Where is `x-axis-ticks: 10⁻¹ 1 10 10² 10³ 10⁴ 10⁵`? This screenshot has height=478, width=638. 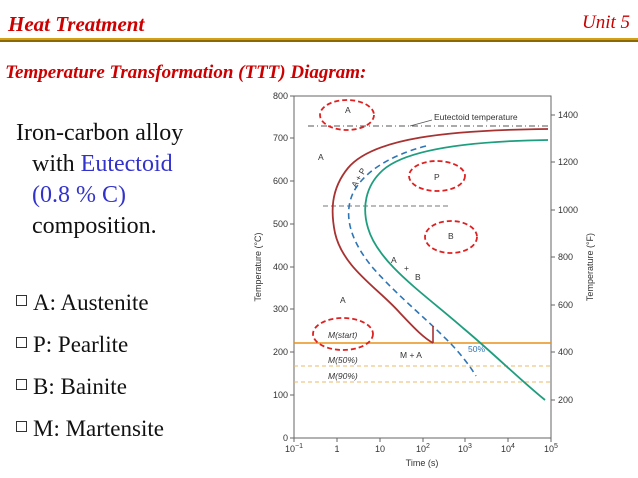
x-axis-ticks: 10⁻¹ 1 10 10² 10³ 10⁴ 10⁵ is located at coordinates (421, 446).